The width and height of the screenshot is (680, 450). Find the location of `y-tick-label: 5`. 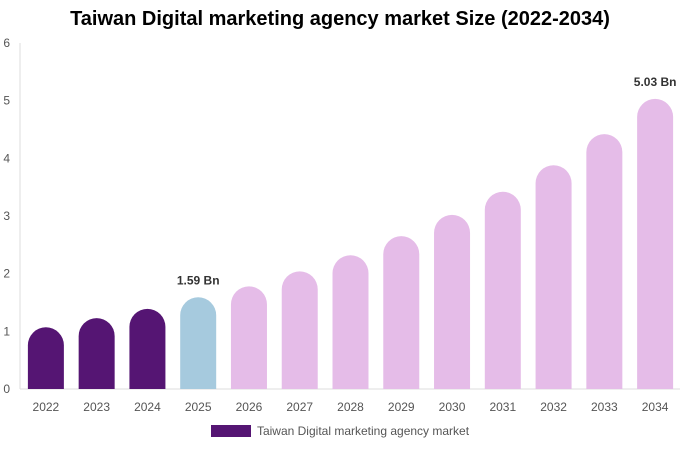

y-tick-label: 5 is located at coordinates (6, 101).